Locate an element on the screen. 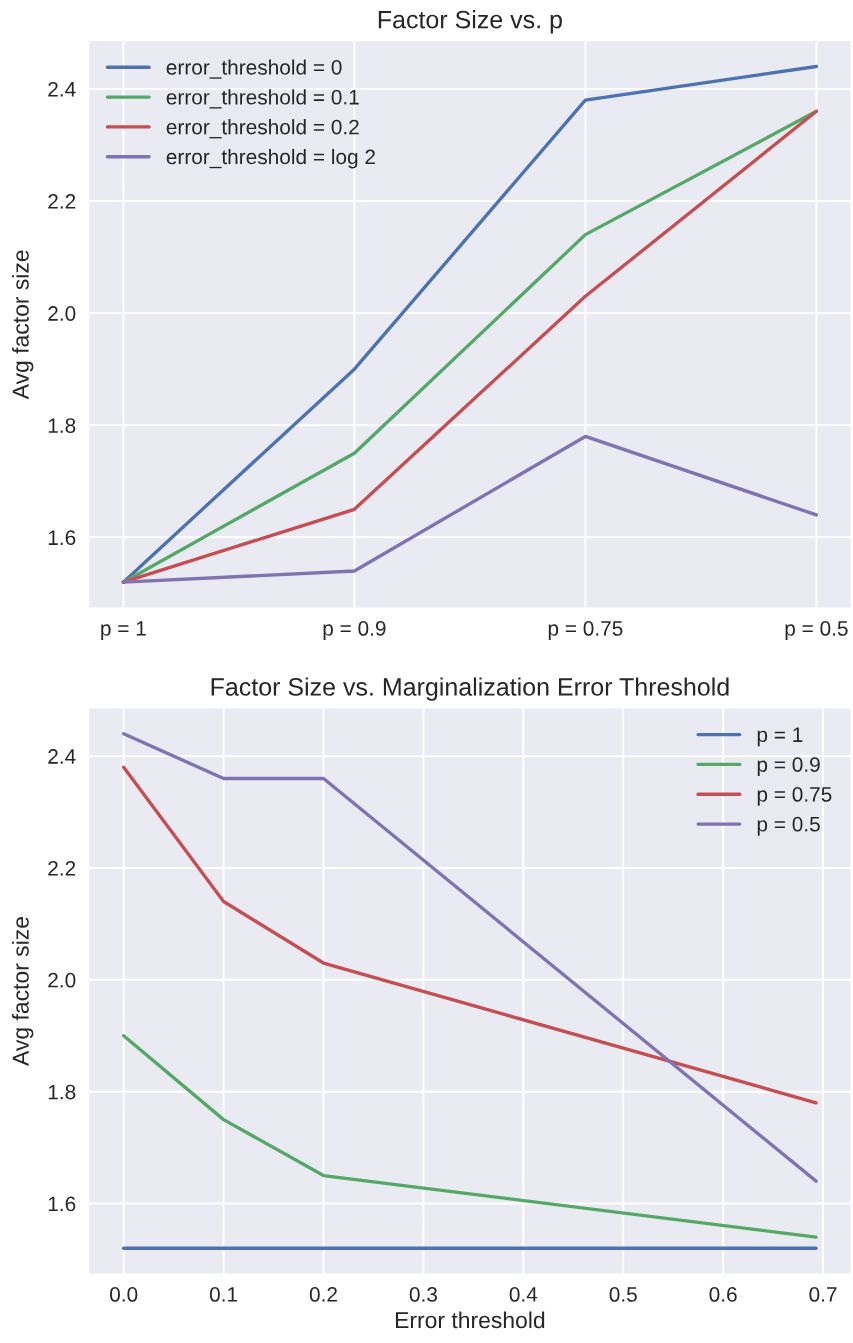 Image resolution: width=853 pixels, height=1343 pixels. x-tick-label: p = 0.9 is located at coordinates (354, 630).